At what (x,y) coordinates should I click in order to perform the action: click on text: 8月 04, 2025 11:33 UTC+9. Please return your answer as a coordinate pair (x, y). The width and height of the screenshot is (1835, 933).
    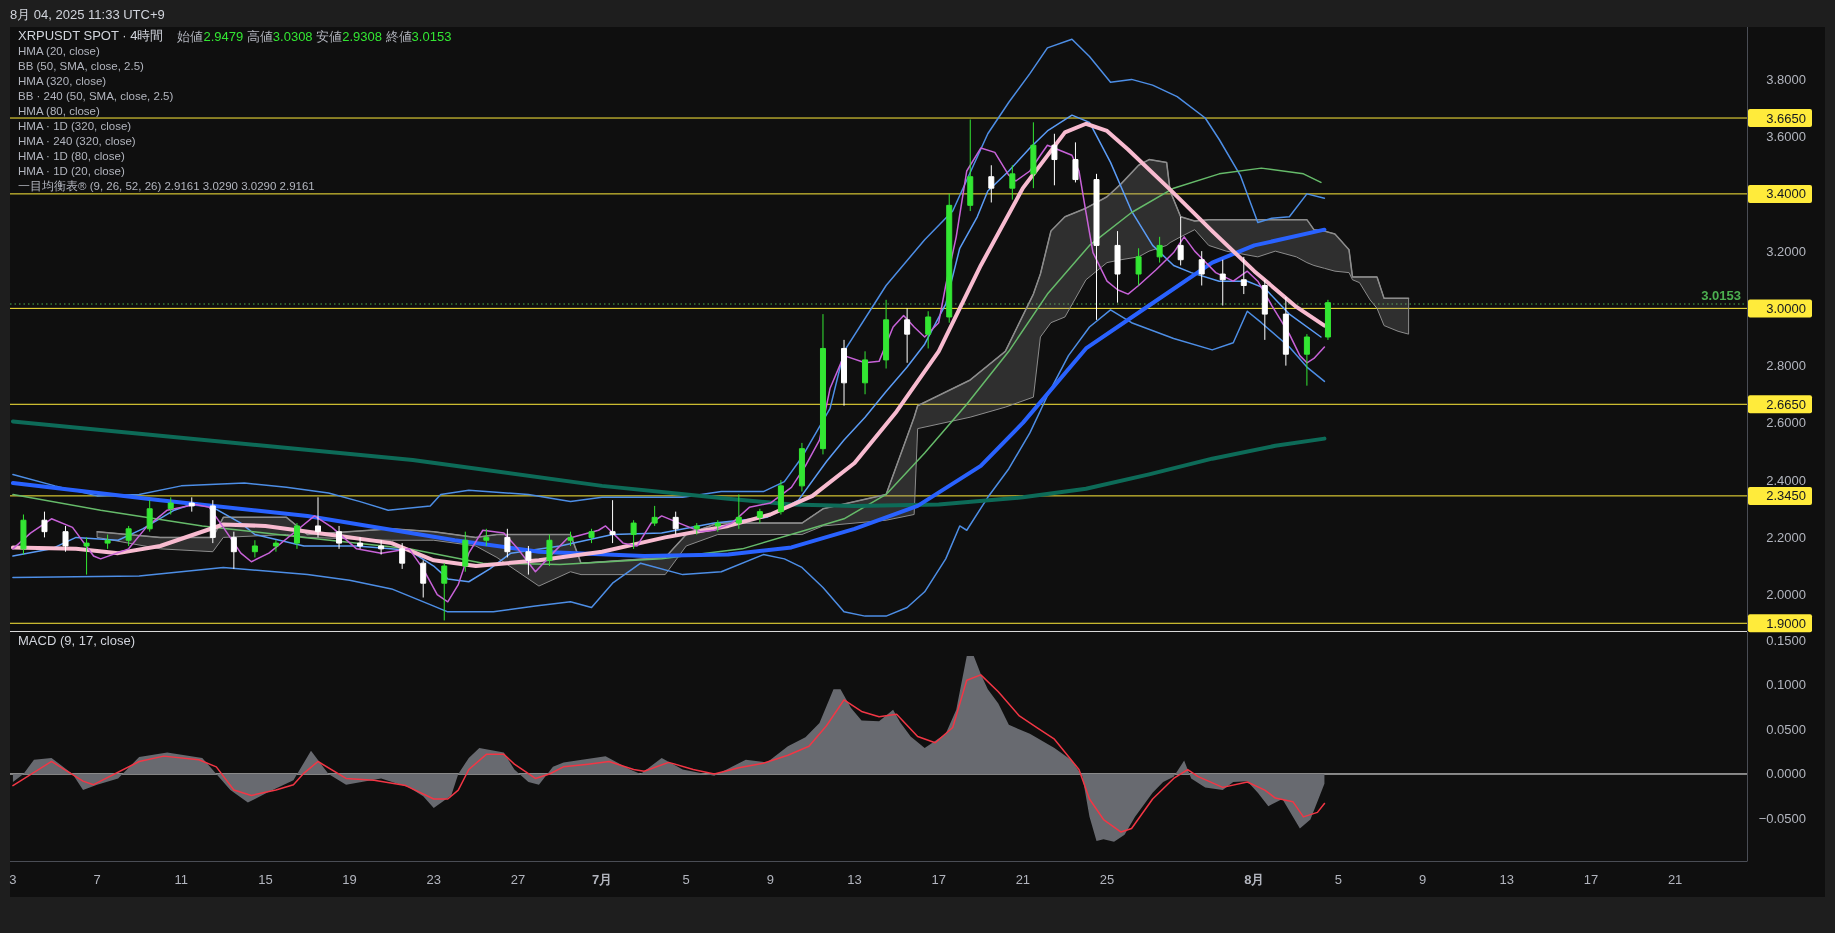
    Looking at the image, I should click on (87, 14).